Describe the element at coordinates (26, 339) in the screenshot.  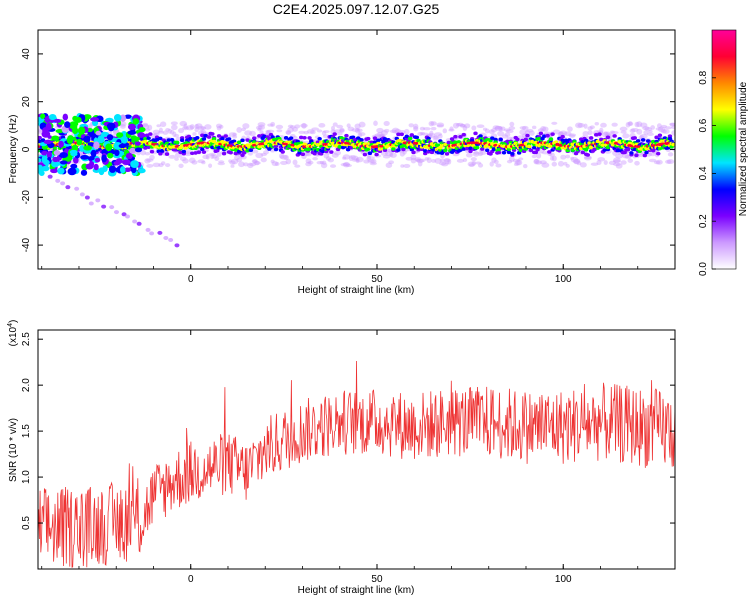
I see `snr-y-tick-label: 2.5` at that location.